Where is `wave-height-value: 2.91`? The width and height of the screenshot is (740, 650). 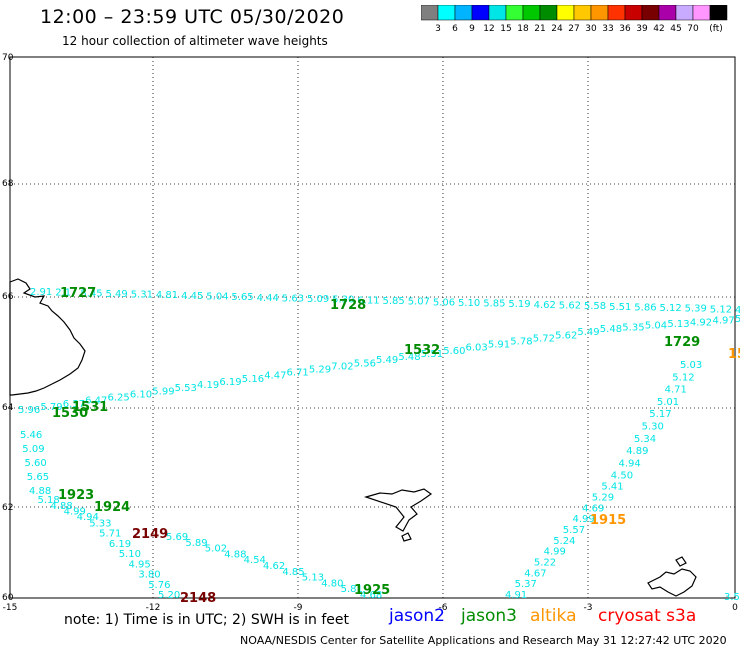 wave-height-value: 2.91 is located at coordinates (41, 292).